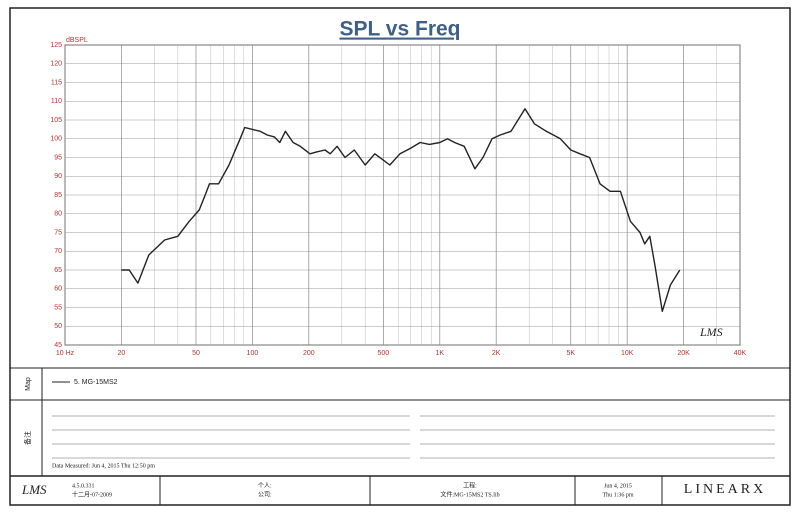  Describe the element at coordinates (58, 157) in the screenshot. I see `y-tick-label: 95` at that location.